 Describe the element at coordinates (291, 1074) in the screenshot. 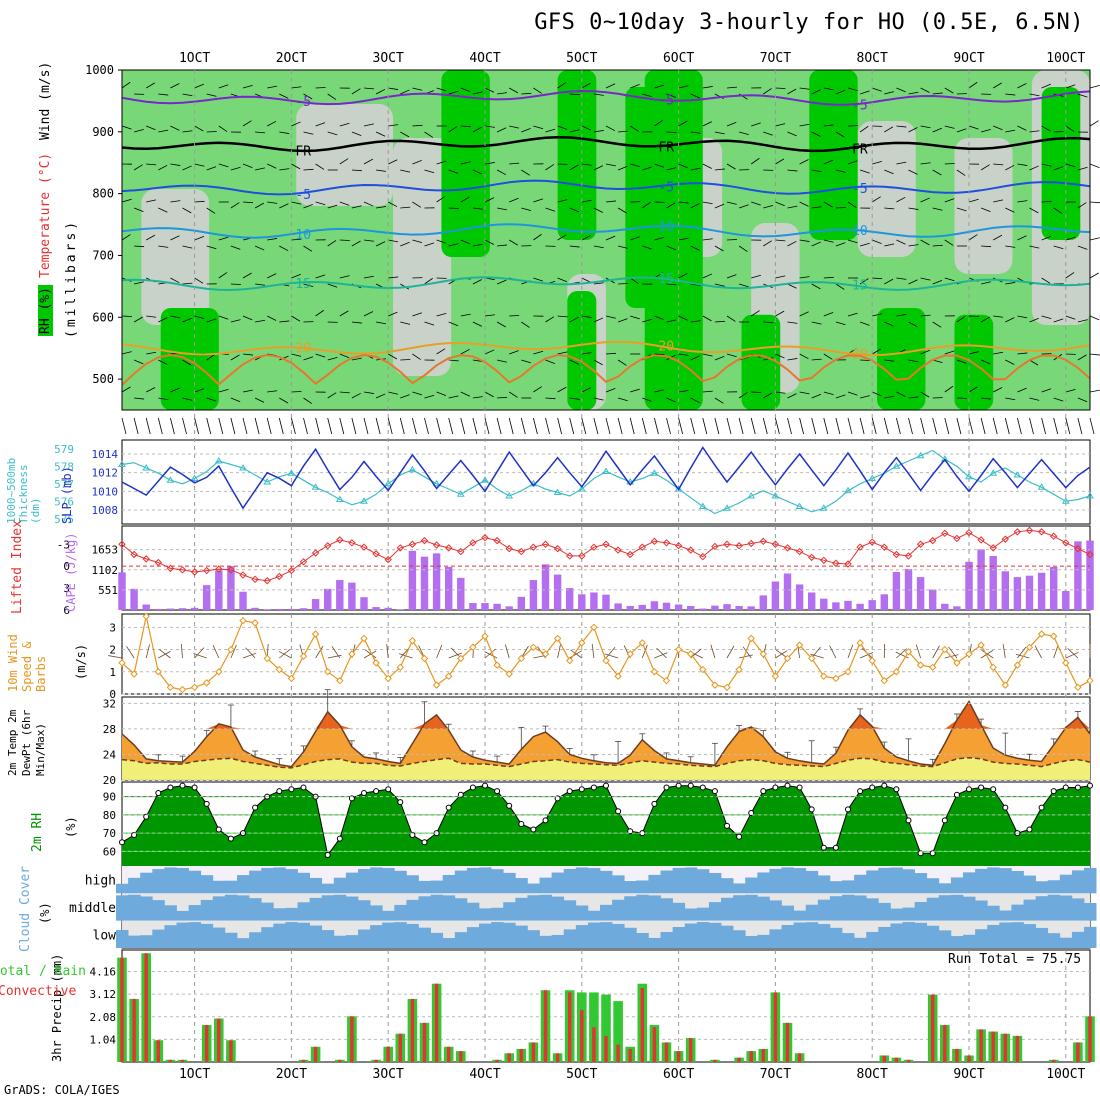

I see `time-axis-label-bottom: 2OCT` at that location.